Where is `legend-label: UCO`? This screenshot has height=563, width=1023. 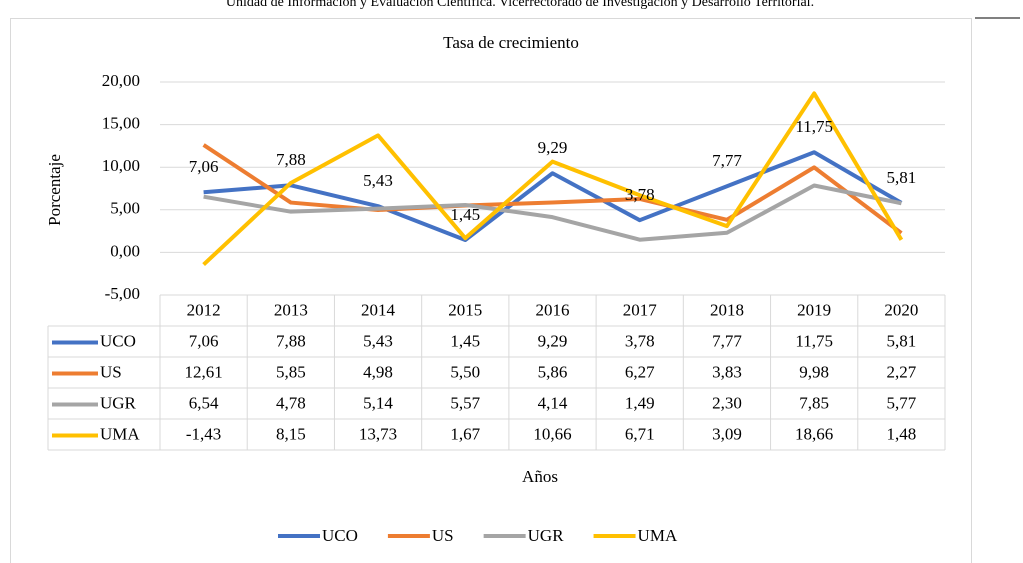 legend-label: UCO is located at coordinates (340, 535).